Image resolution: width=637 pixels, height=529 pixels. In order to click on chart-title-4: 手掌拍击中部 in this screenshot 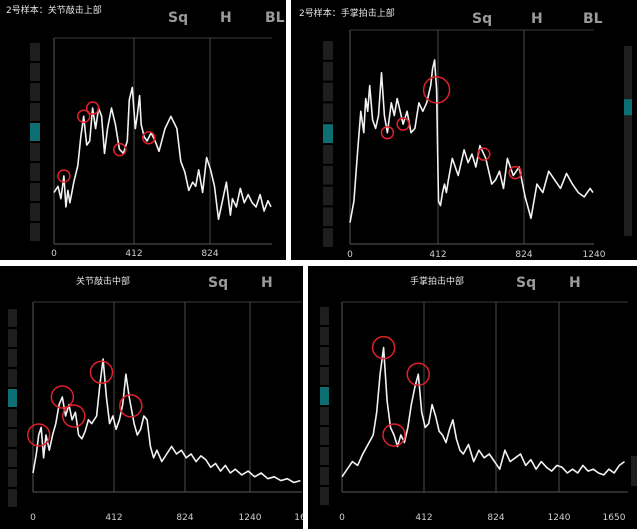, I will do `click(437, 281)`.